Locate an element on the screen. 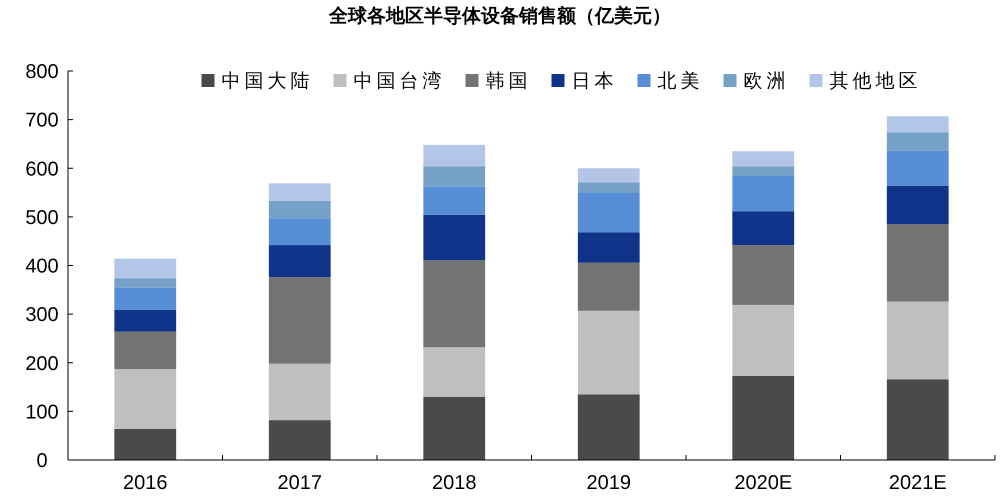  y-tick-label: 200 is located at coordinates (42, 363).